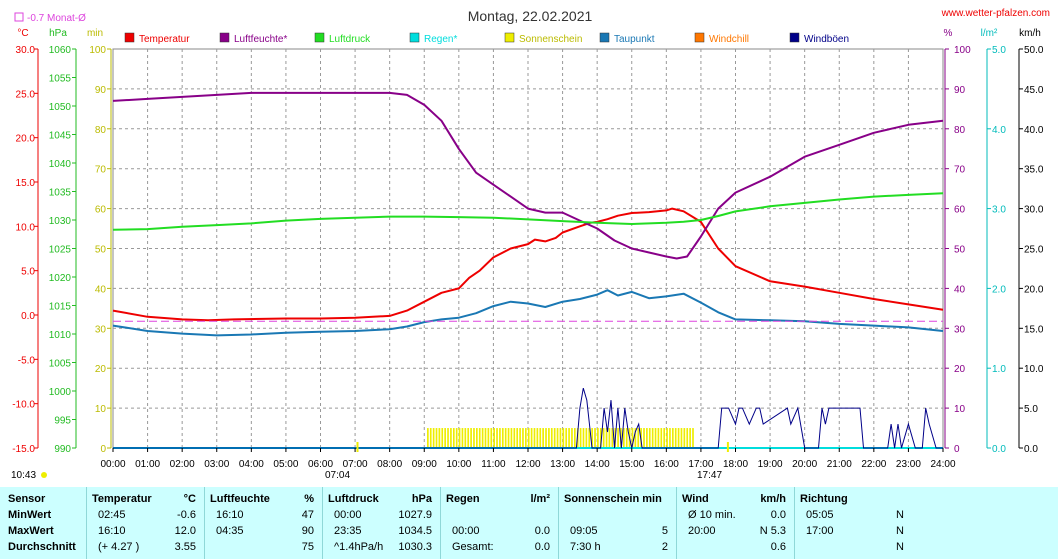 The width and height of the screenshot is (1058, 559). What do you see at coordinates (509, 37) in the screenshot?
I see `legend-swatch-sunshine` at bounding box center [509, 37].